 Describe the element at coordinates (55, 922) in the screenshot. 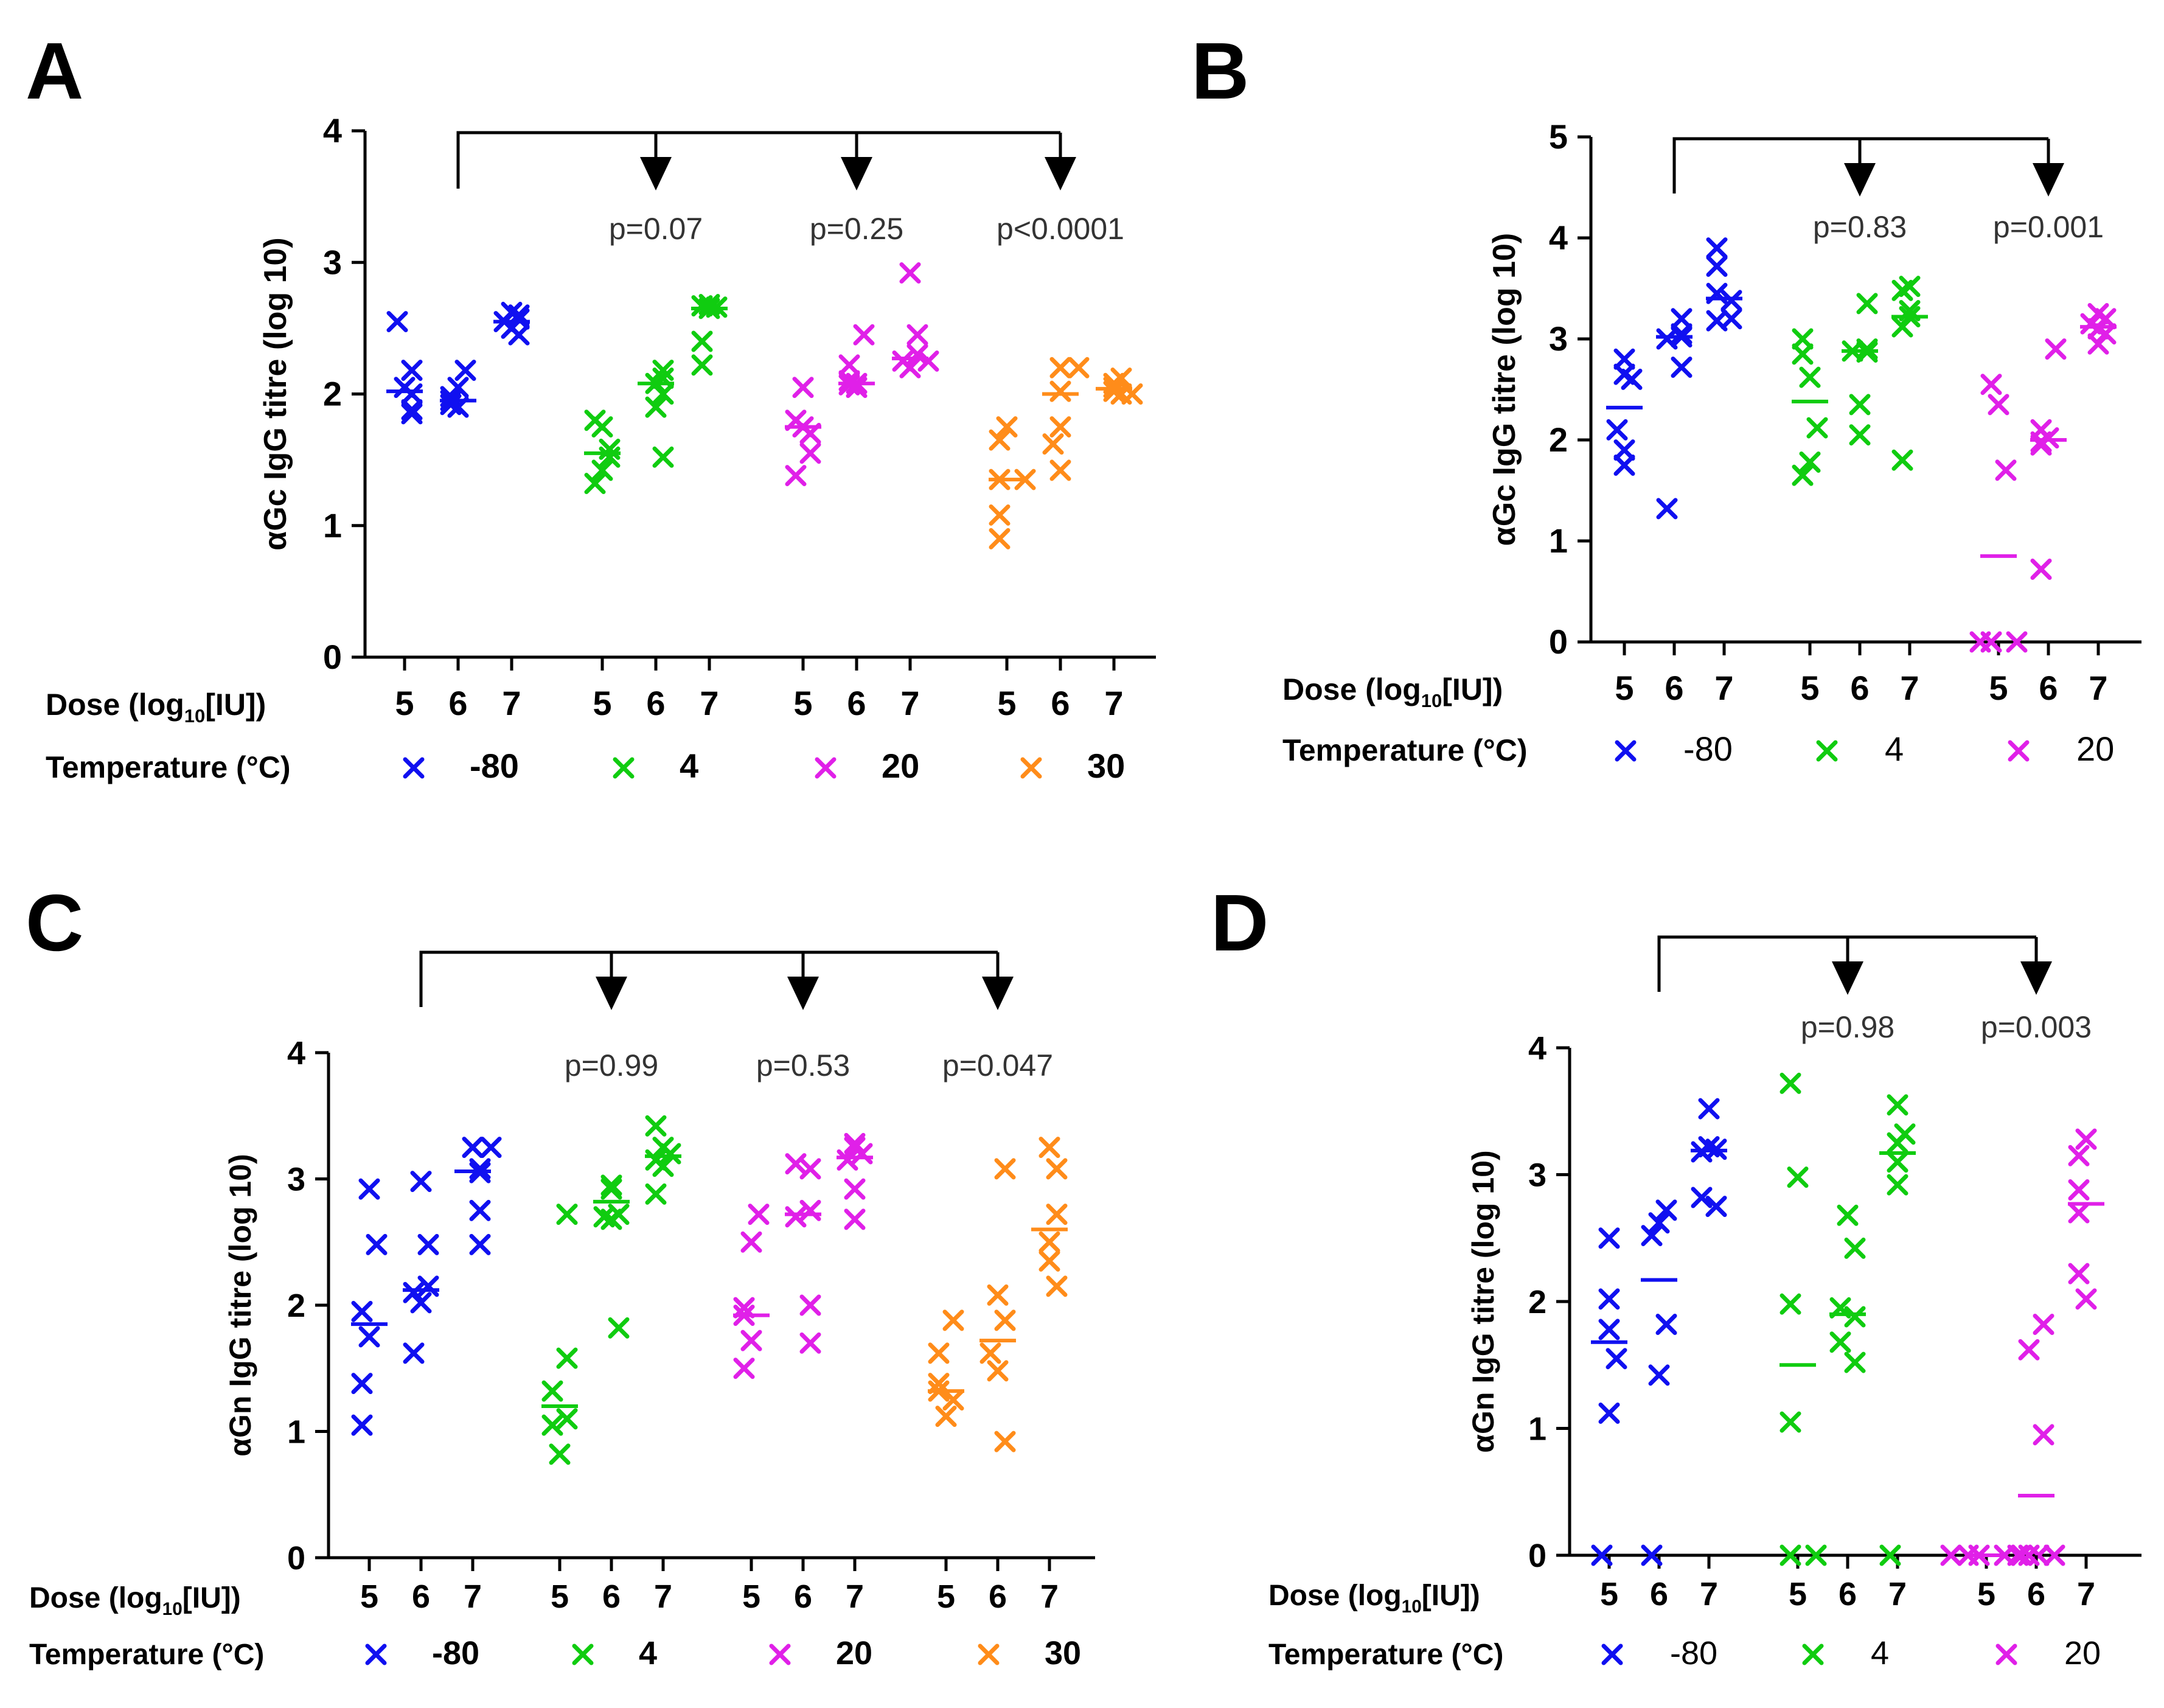

I see `panel-label-c: C` at that location.